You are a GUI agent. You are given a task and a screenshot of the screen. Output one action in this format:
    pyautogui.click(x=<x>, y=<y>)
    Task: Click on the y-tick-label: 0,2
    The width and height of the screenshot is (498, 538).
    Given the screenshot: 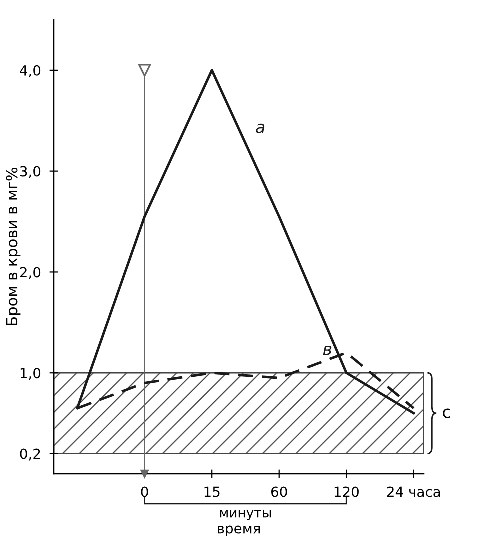 What is the action you would take?
    pyautogui.click(x=30, y=454)
    